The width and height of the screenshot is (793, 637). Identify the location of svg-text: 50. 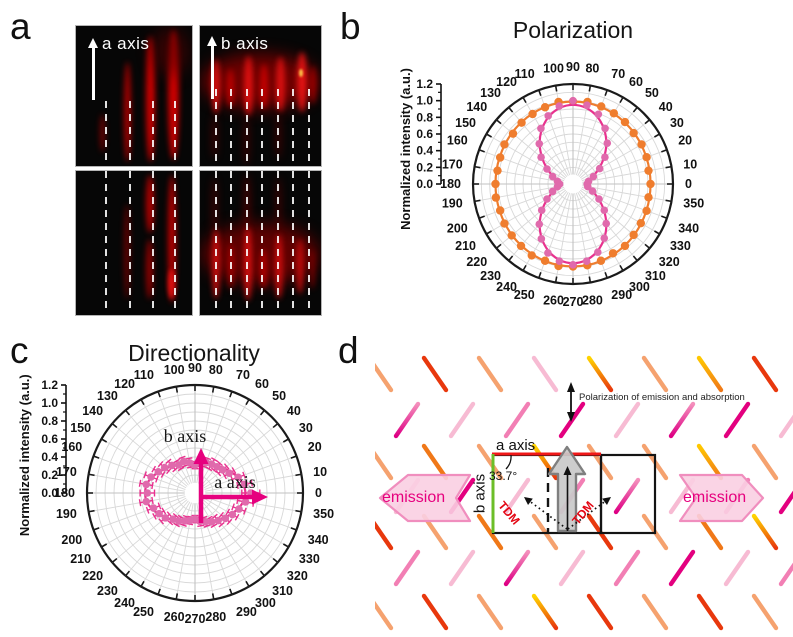
(652, 93).